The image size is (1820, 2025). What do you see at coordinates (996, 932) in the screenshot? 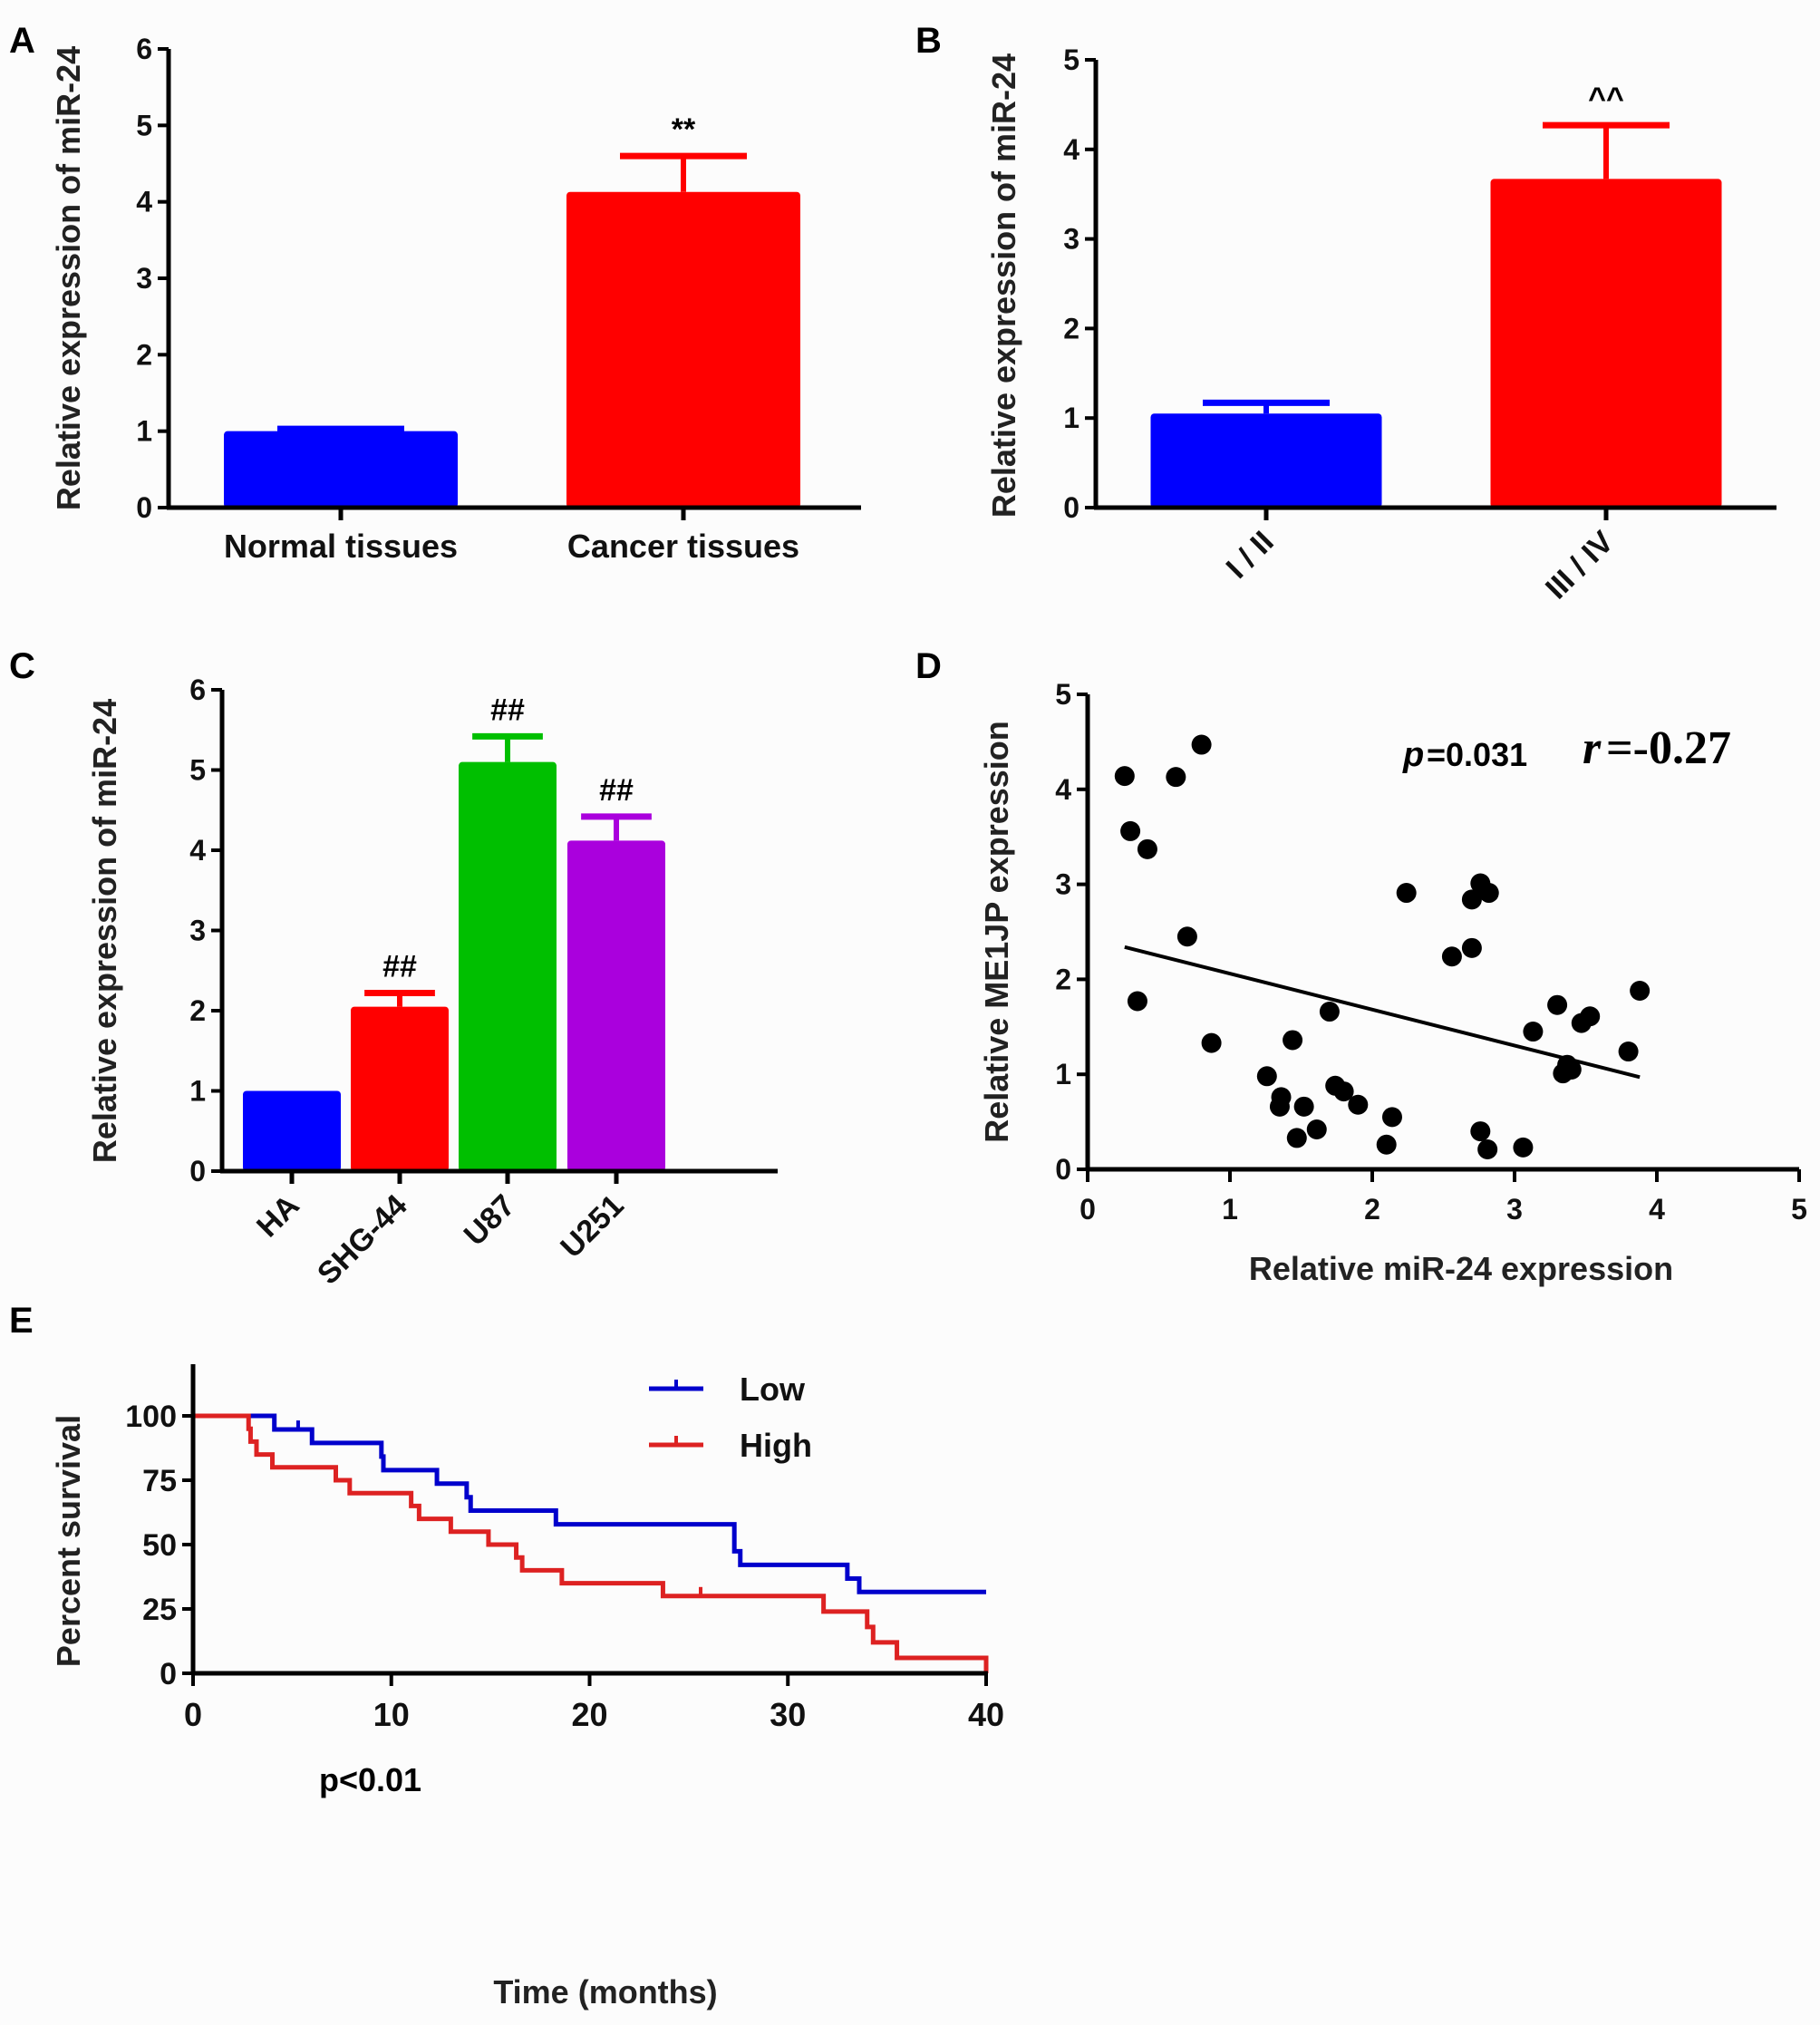
I see `y-axis-title: Relative ME1JP expression` at bounding box center [996, 932].